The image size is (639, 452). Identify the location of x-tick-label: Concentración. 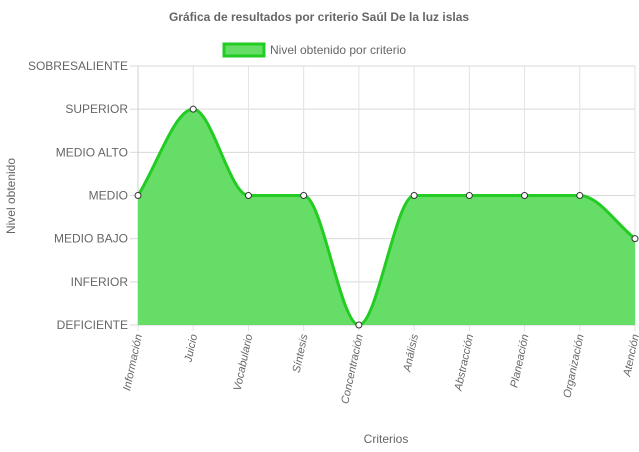
(352, 369).